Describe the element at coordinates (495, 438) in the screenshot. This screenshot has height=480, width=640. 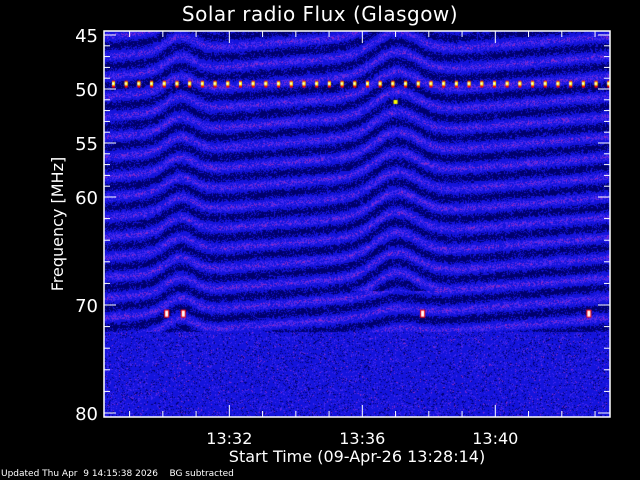
I see `x-tick-label: 13:40` at that location.